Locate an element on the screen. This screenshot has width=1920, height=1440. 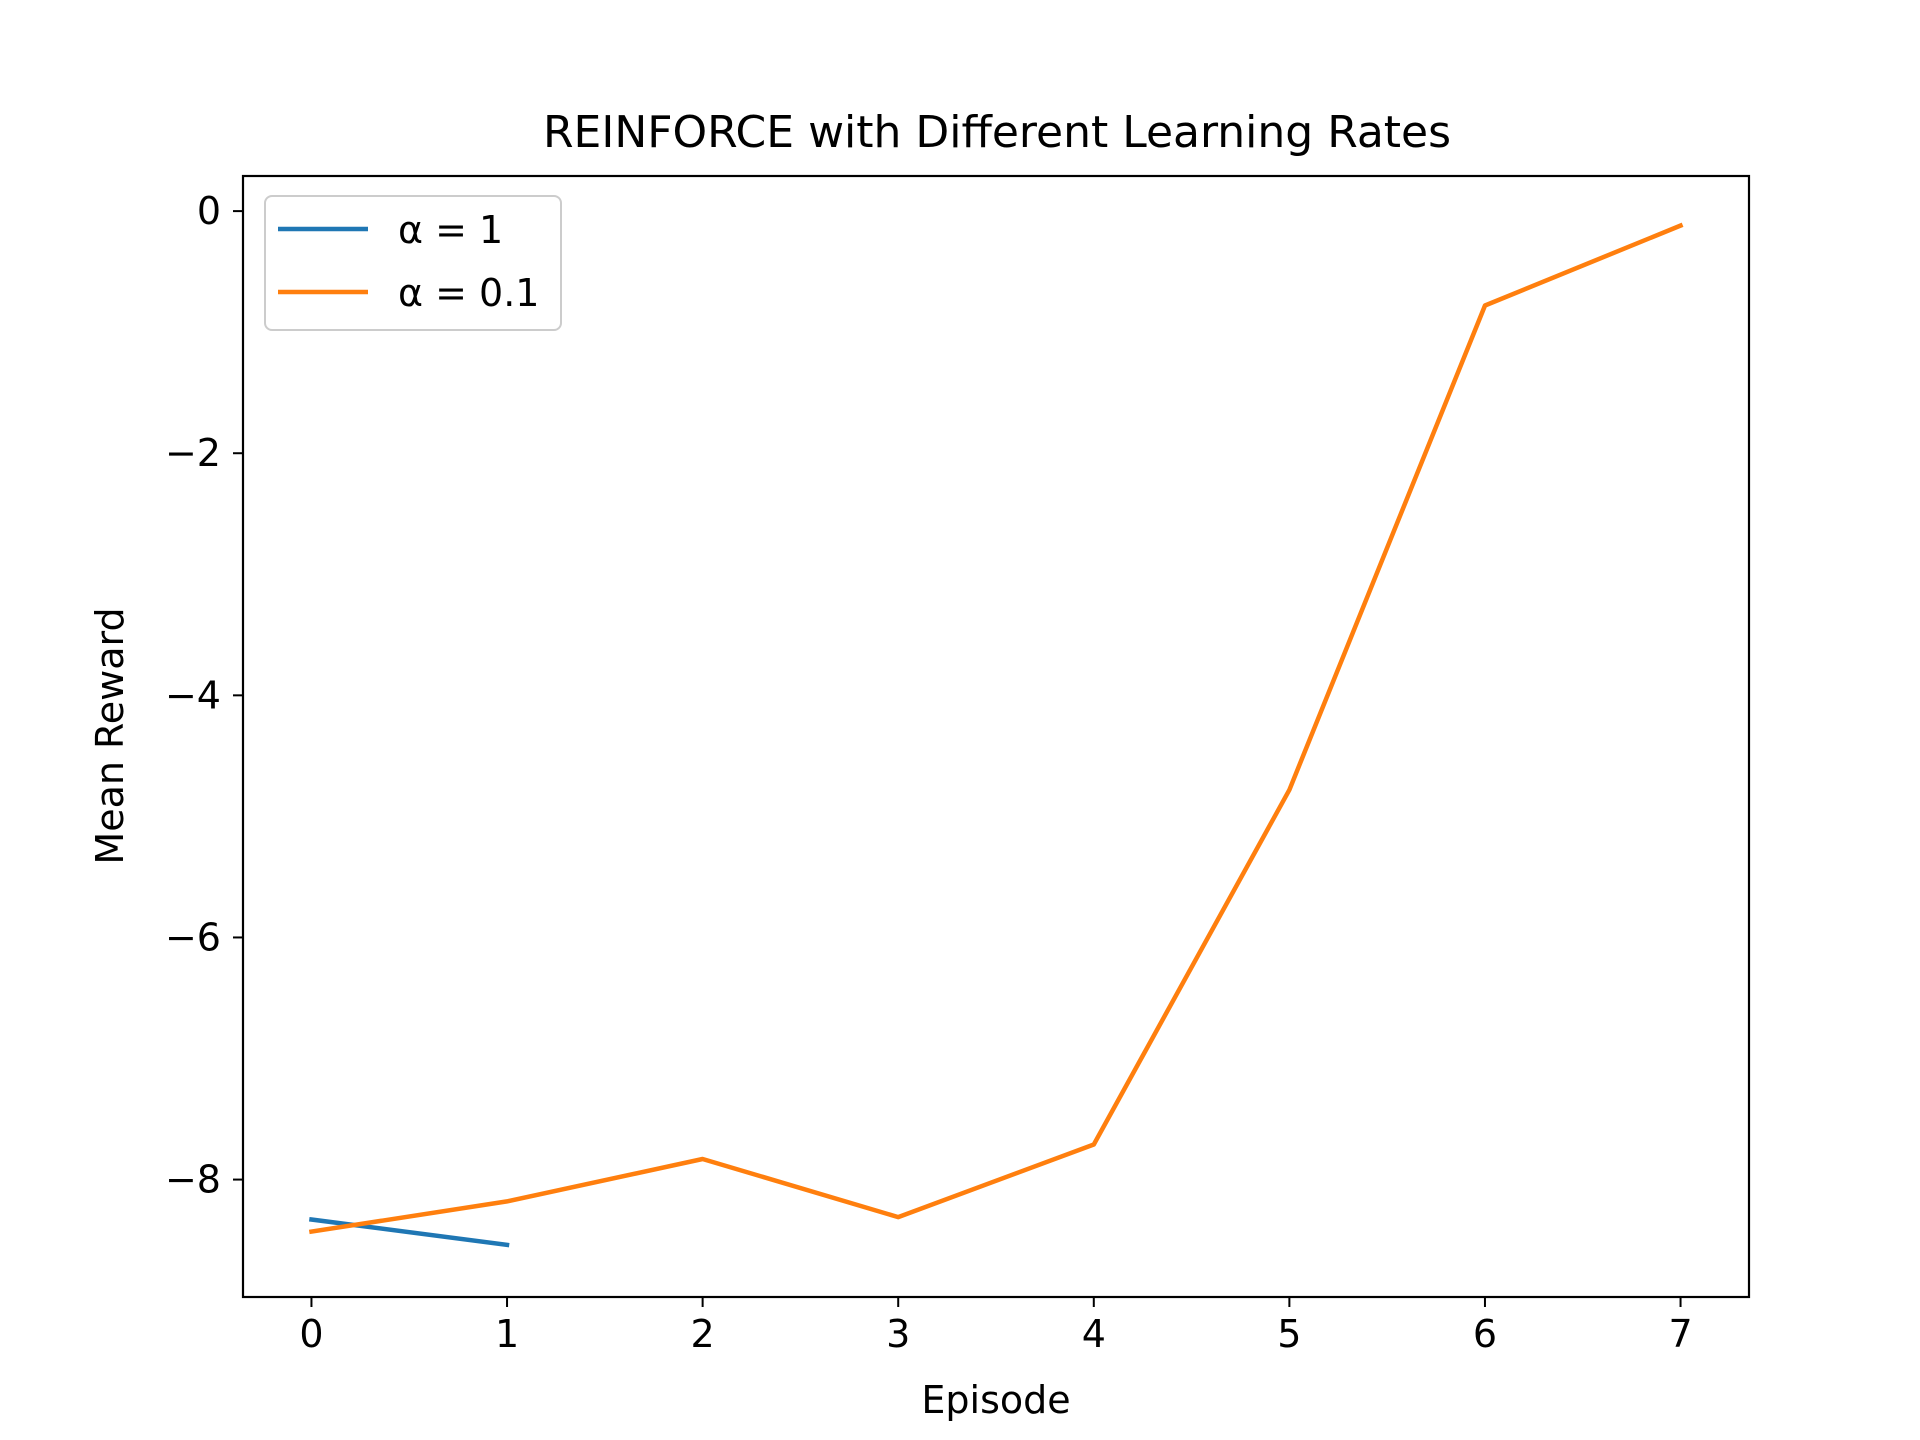
x-axis-label: Episode is located at coordinates (995, 1400).